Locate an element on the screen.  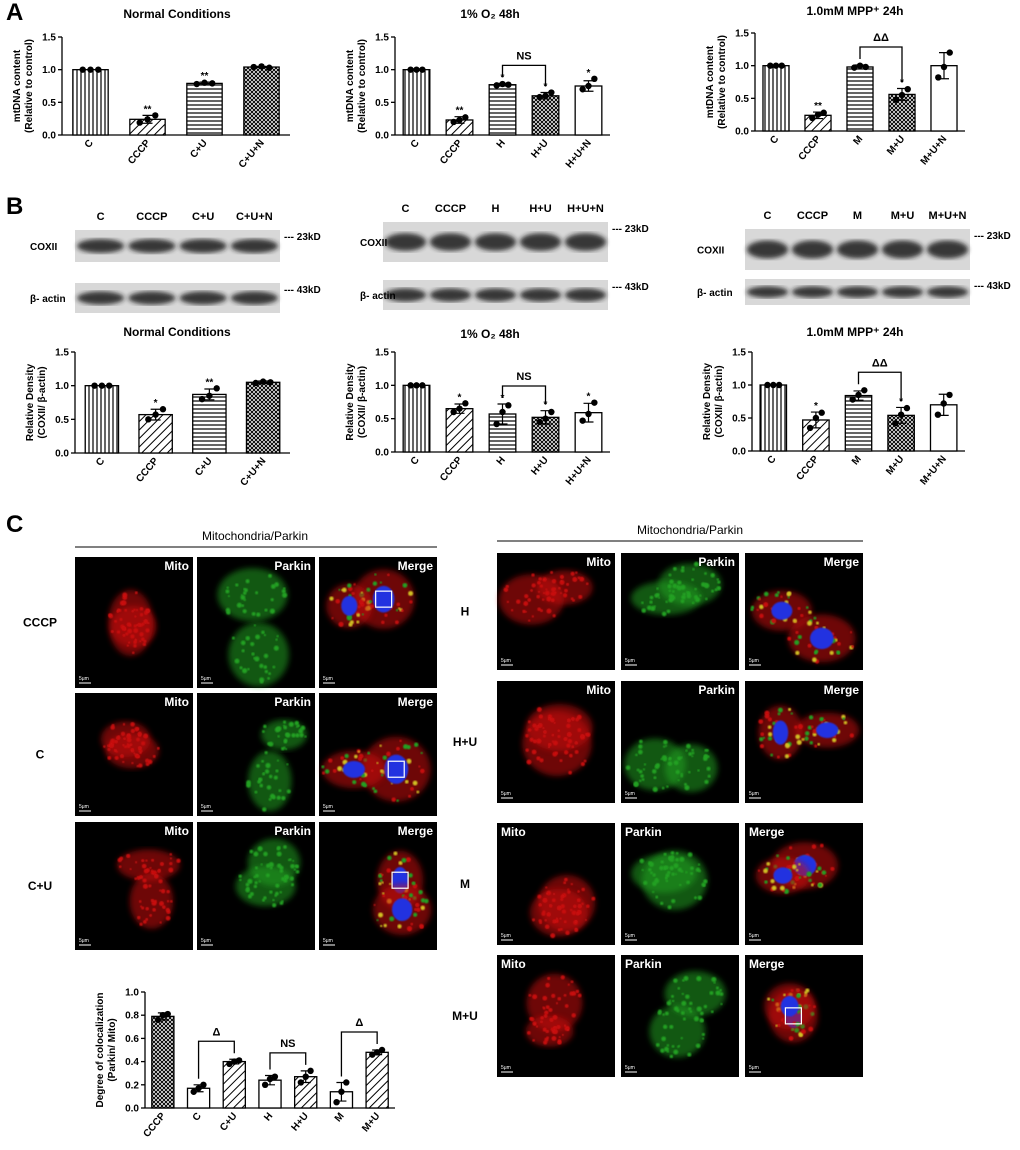
y-tick-label: 0.5 is located at coordinates (62, 420).